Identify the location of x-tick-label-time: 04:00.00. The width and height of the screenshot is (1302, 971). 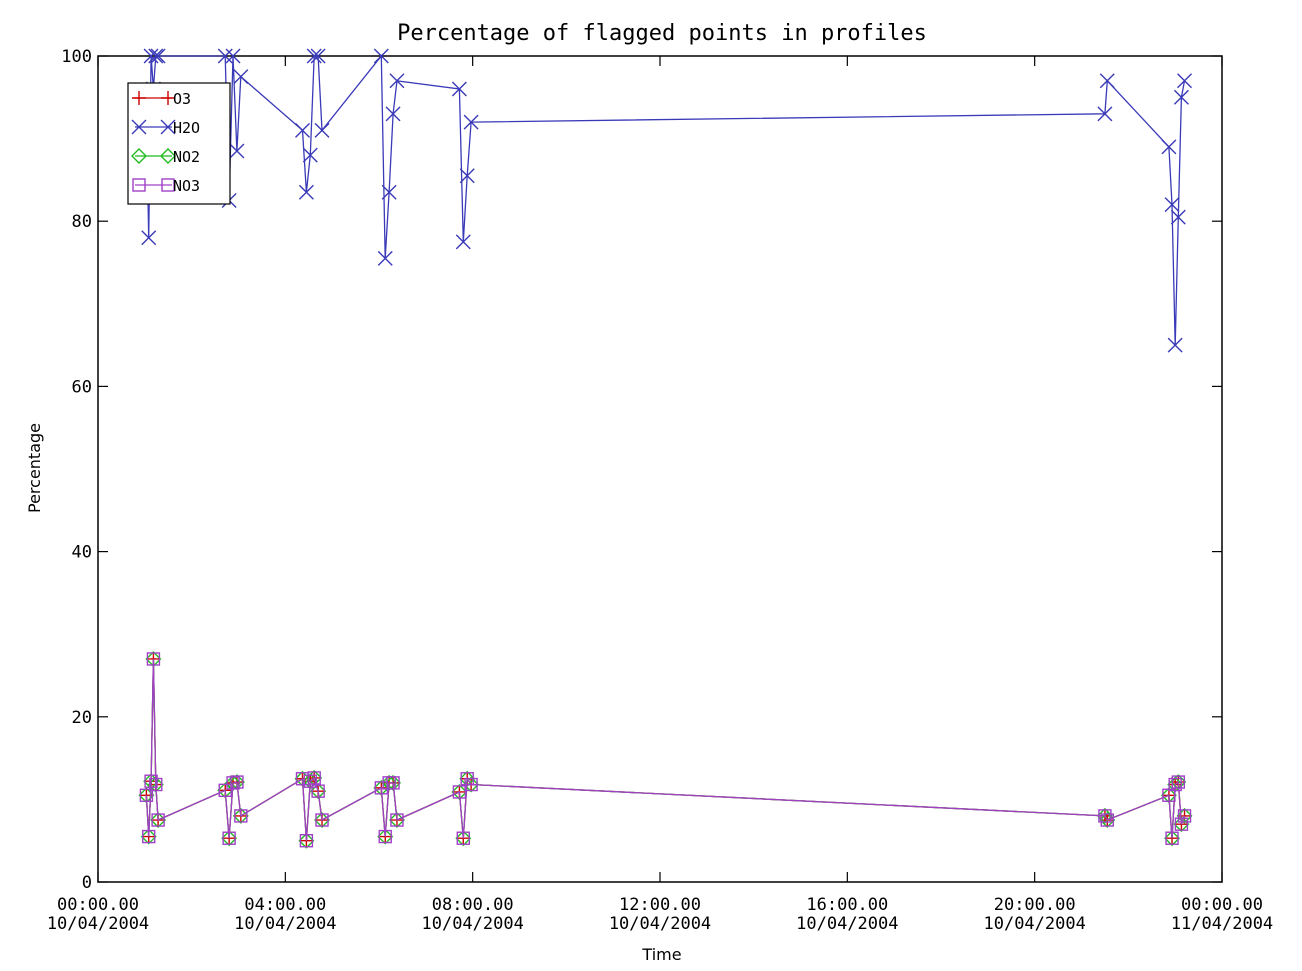
(285, 905).